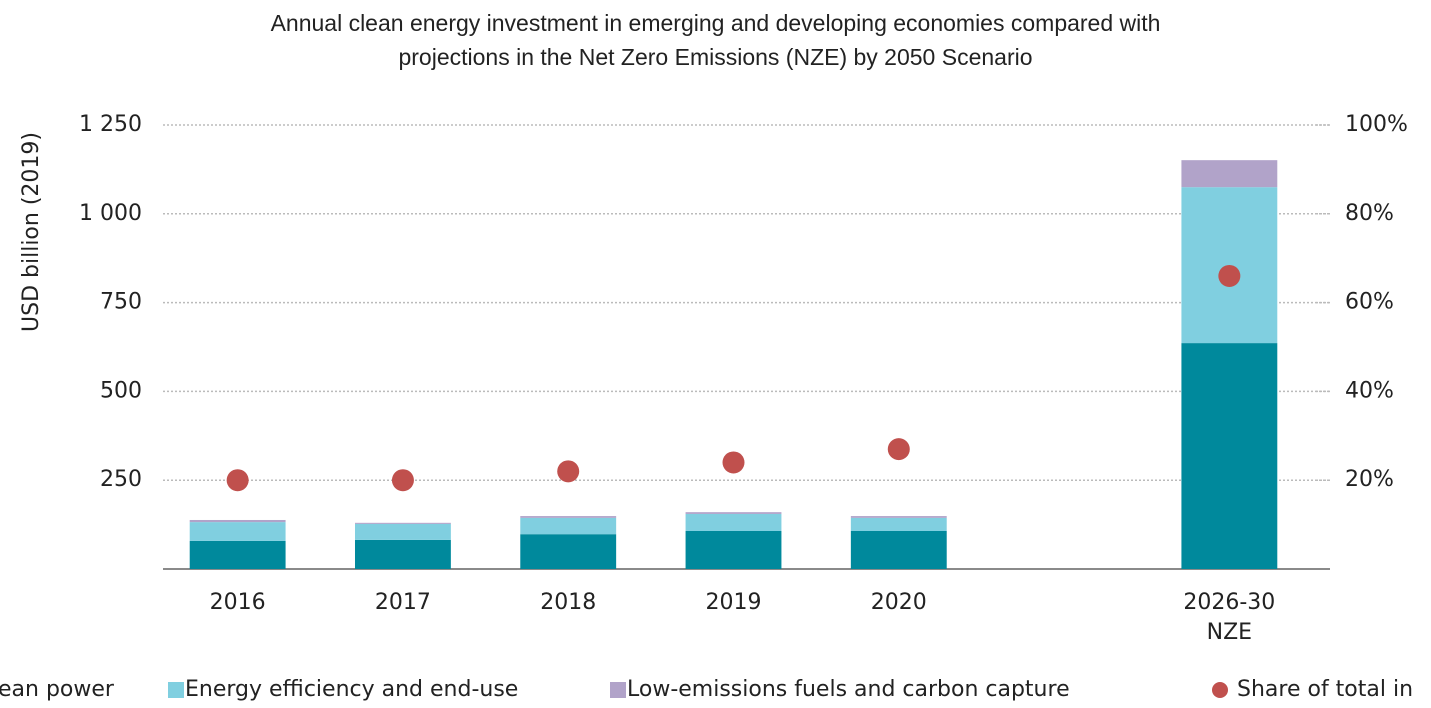 This screenshot has width=1431, height=708. I want to click on y-tick-label: 500, so click(121, 390).